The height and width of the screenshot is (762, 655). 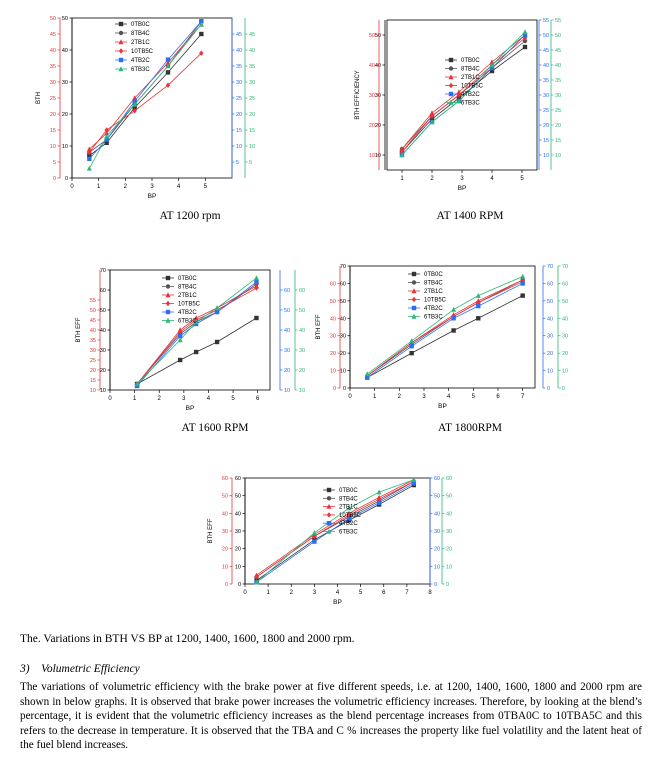 I want to click on left-axis-tick-label: 45, so click(x=93, y=321).